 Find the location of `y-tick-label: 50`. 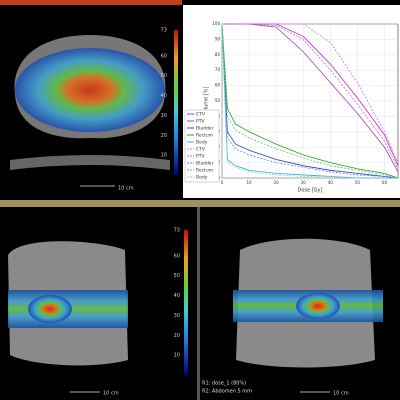

y-tick-label: 50 is located at coordinates (218, 100).